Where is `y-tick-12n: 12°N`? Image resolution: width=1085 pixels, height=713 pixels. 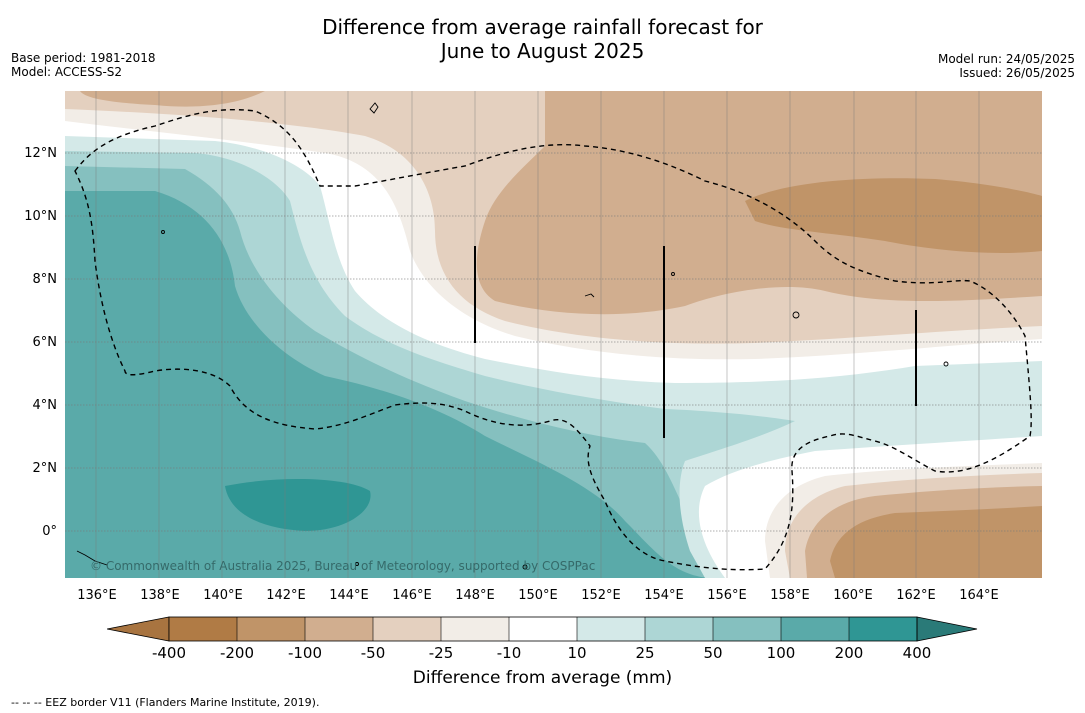 y-tick-12n: 12°N is located at coordinates (40, 153).